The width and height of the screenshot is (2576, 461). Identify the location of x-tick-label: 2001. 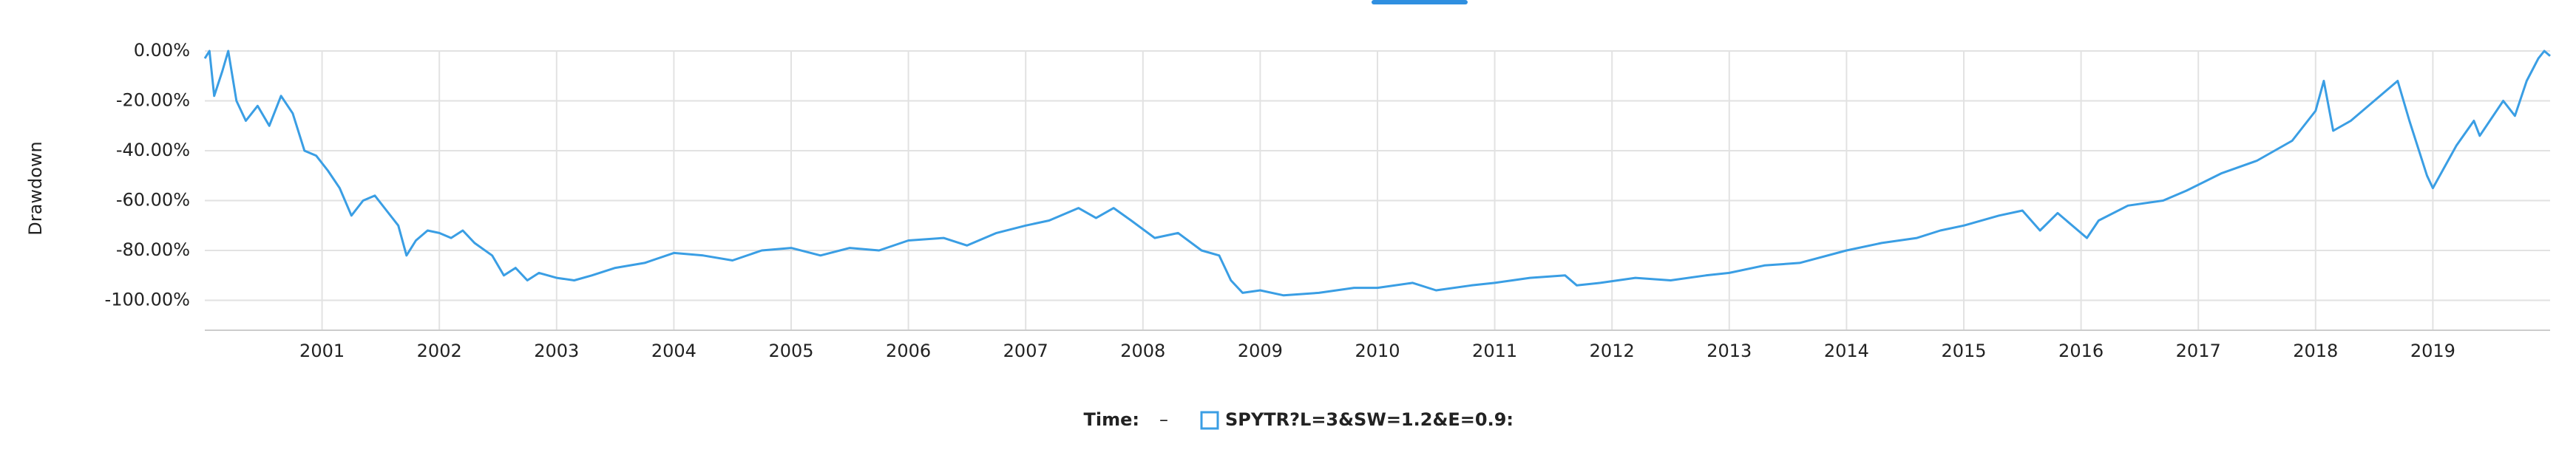
(322, 351).